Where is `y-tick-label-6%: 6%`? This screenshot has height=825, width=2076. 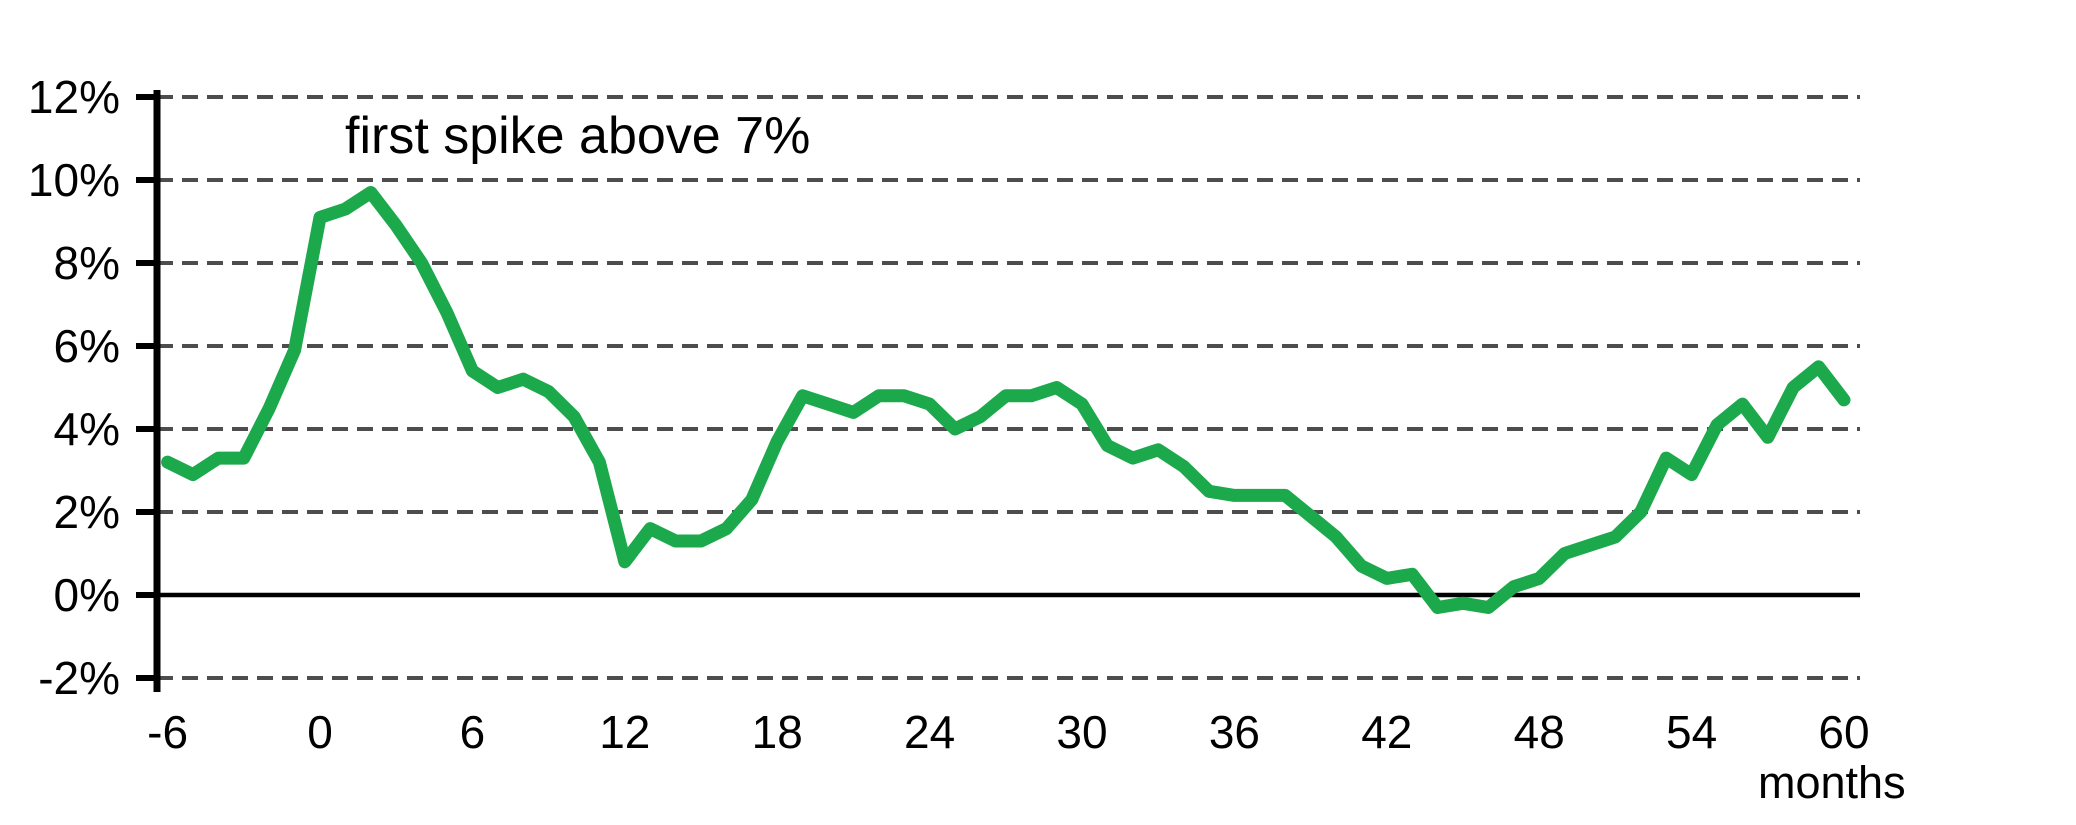 y-tick-label-6%: 6% is located at coordinates (87, 346).